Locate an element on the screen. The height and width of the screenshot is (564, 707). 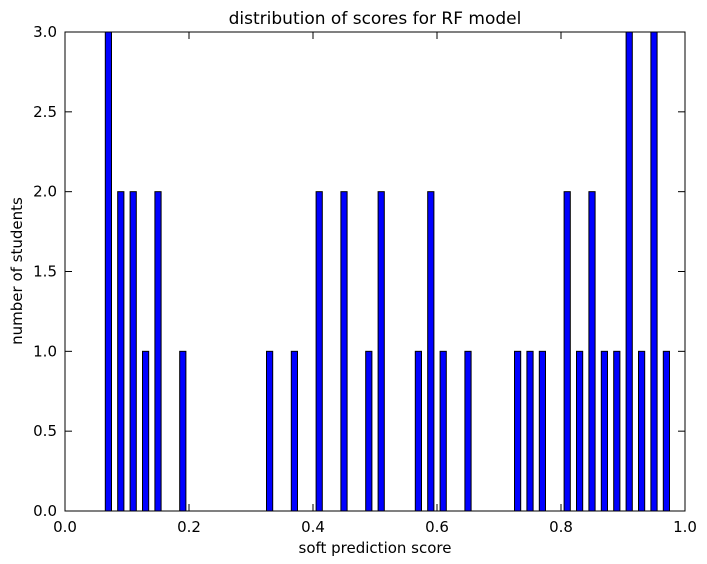
x-tick-label-1: 0.2 is located at coordinates (189, 527).